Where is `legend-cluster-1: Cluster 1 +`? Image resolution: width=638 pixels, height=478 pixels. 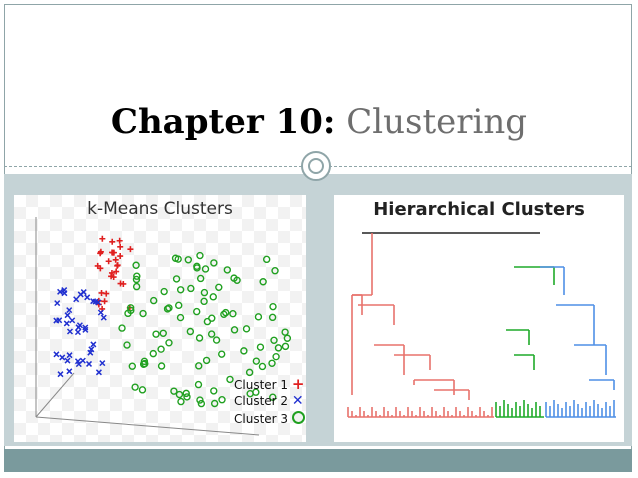 legend-cluster-1: Cluster 1 + is located at coordinates (269, 384).